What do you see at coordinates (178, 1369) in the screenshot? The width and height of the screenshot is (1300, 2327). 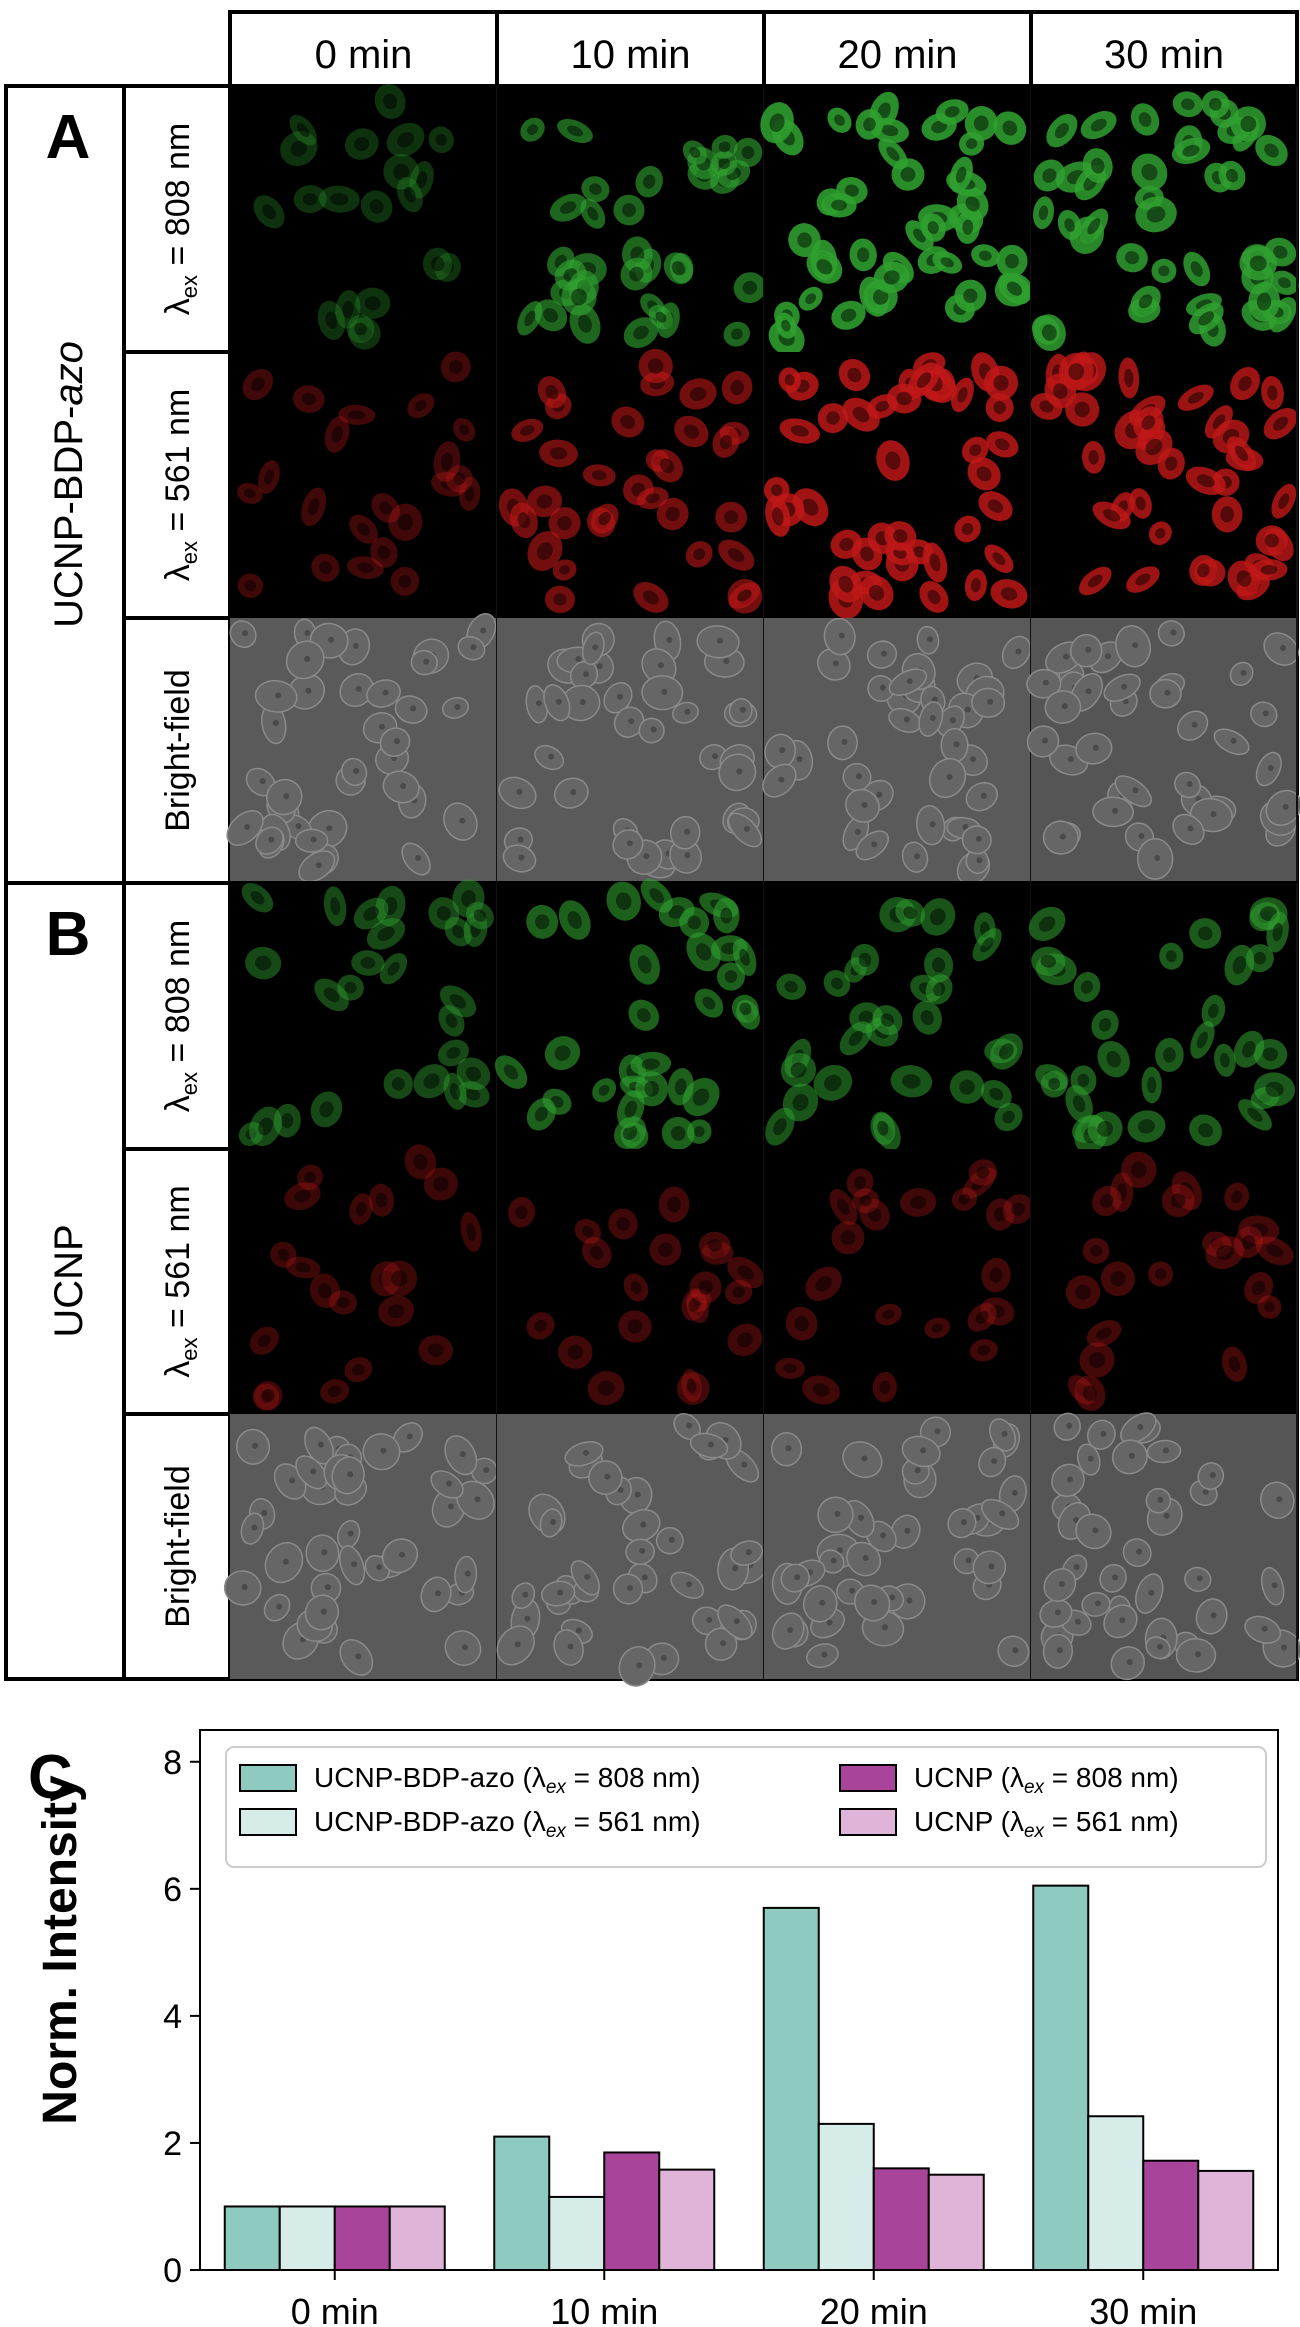 I see `row-label-lambda: λ` at bounding box center [178, 1369].